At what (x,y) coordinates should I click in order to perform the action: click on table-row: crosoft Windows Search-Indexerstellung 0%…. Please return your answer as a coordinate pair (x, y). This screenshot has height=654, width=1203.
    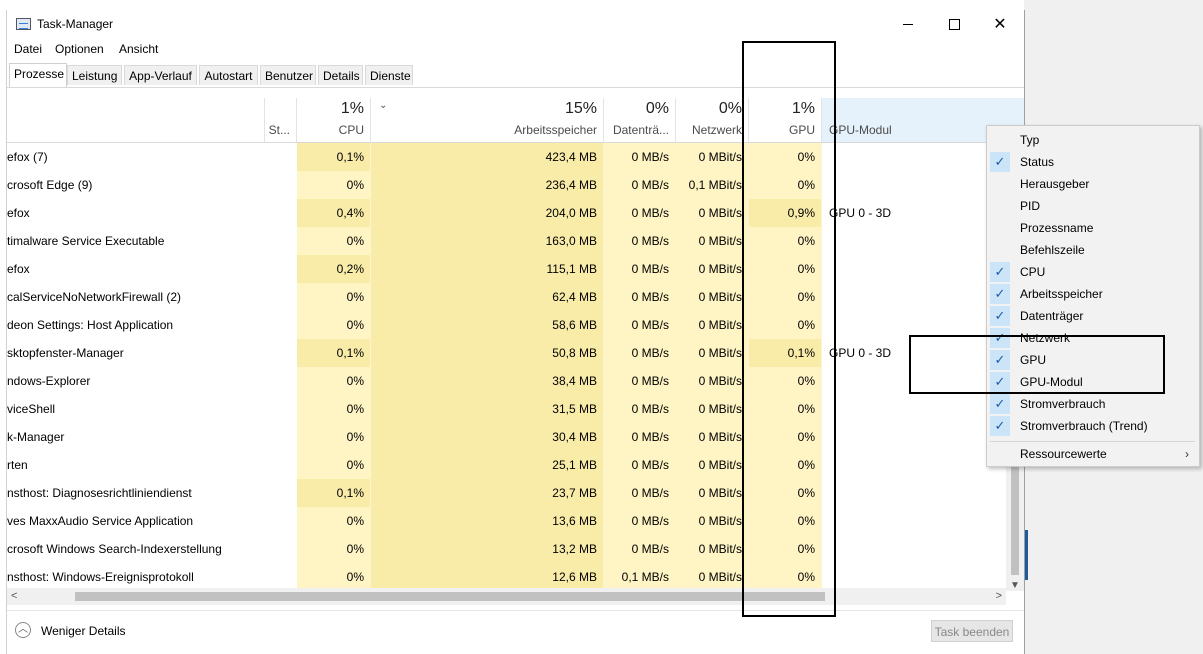
    Looking at the image, I should click on (506, 549).